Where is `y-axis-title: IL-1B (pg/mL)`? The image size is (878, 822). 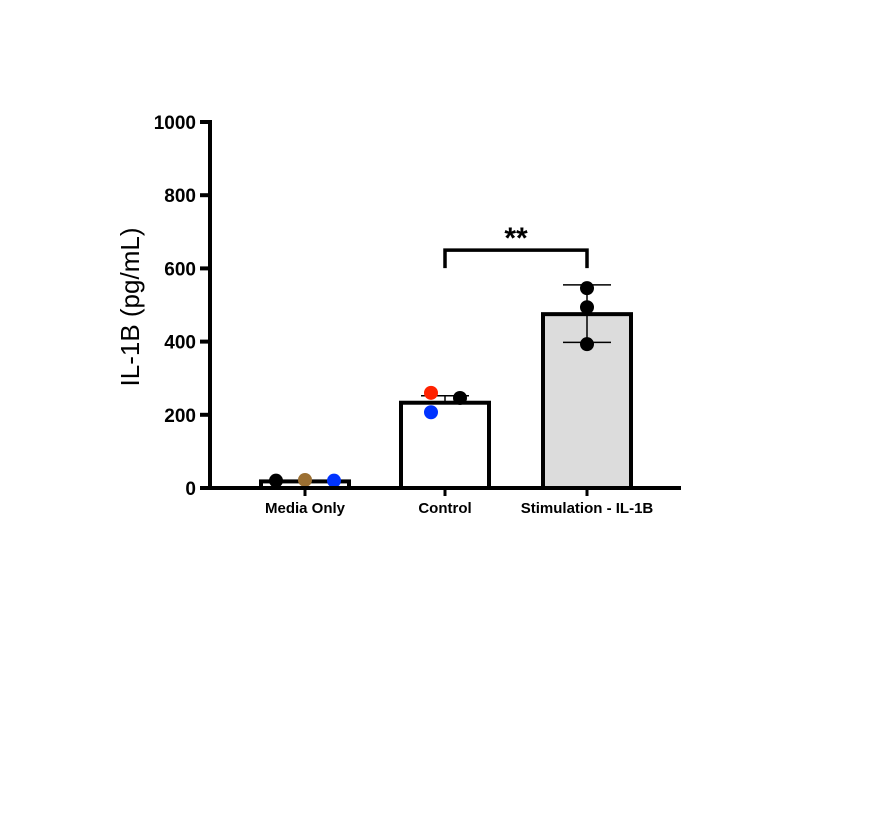
y-axis-title: IL-1B (pg/mL) is located at coordinates (130, 307).